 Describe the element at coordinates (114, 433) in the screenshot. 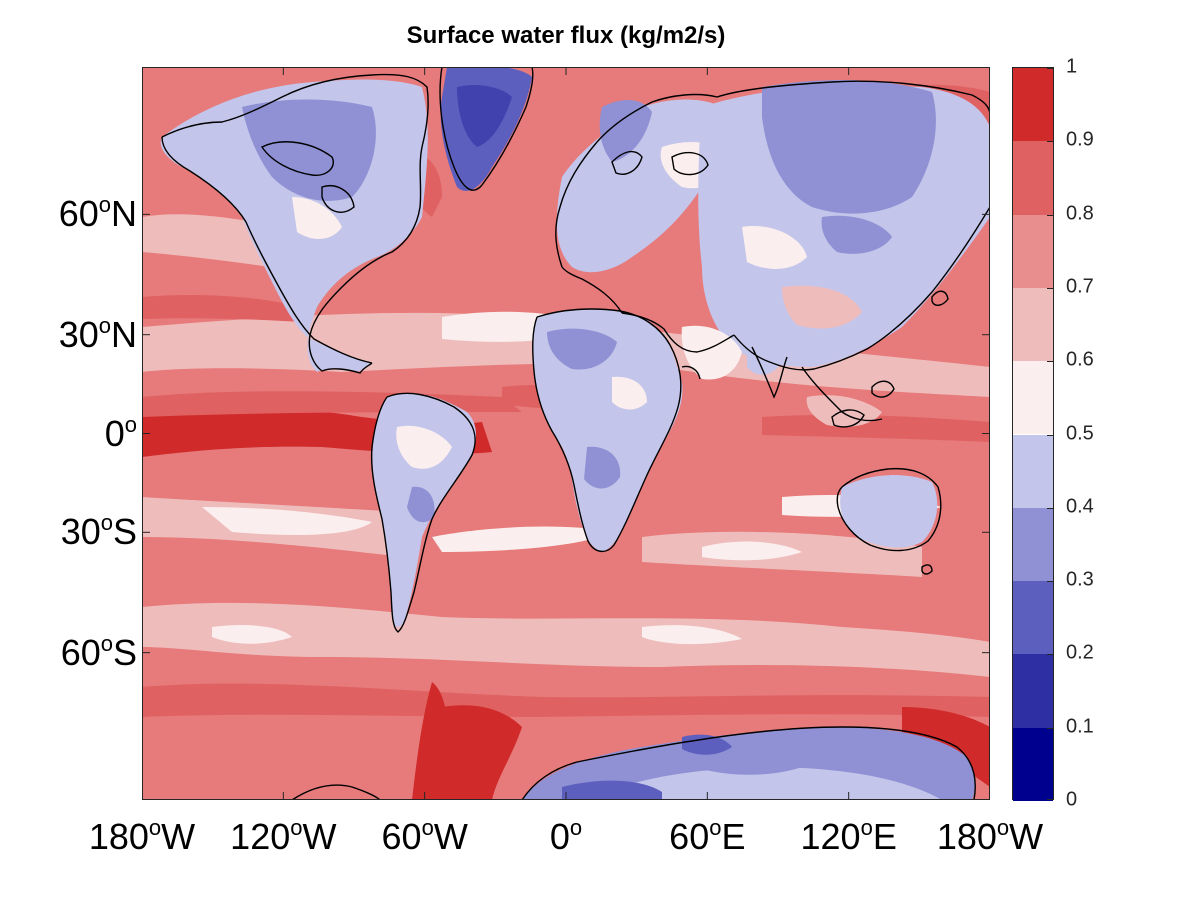

I see `lat-tick-value: 0` at that location.